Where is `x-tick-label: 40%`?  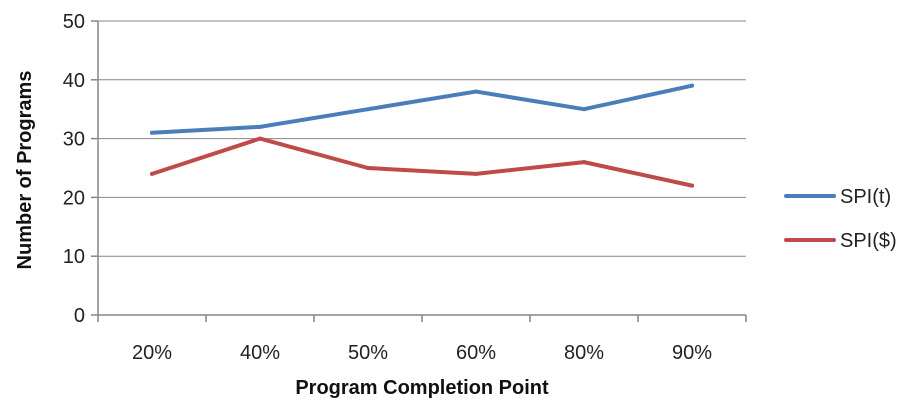 x-tick-label: 40% is located at coordinates (260, 353).